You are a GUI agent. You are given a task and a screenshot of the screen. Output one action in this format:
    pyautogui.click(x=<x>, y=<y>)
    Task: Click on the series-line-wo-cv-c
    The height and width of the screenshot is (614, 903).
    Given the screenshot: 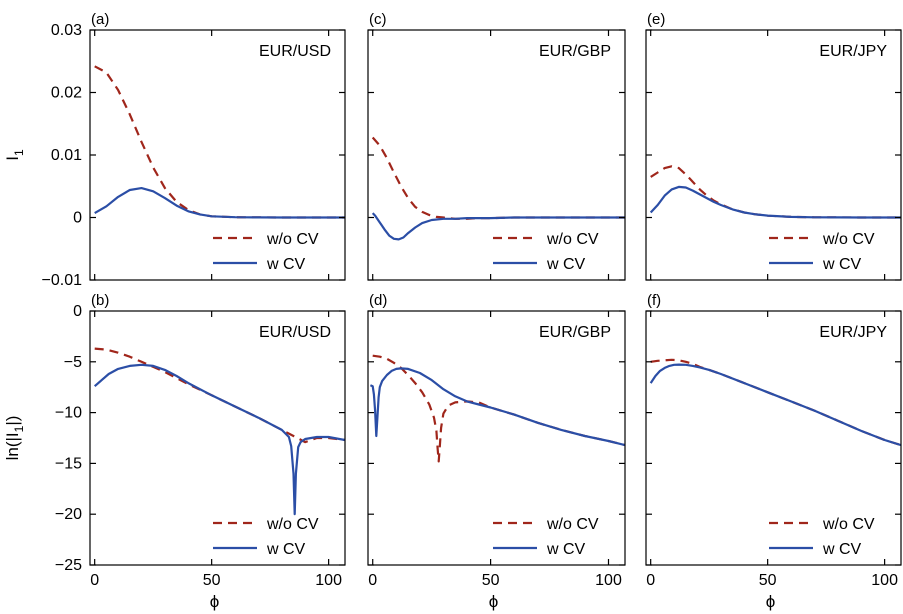 What is the action you would take?
    pyautogui.click(x=498, y=178)
    